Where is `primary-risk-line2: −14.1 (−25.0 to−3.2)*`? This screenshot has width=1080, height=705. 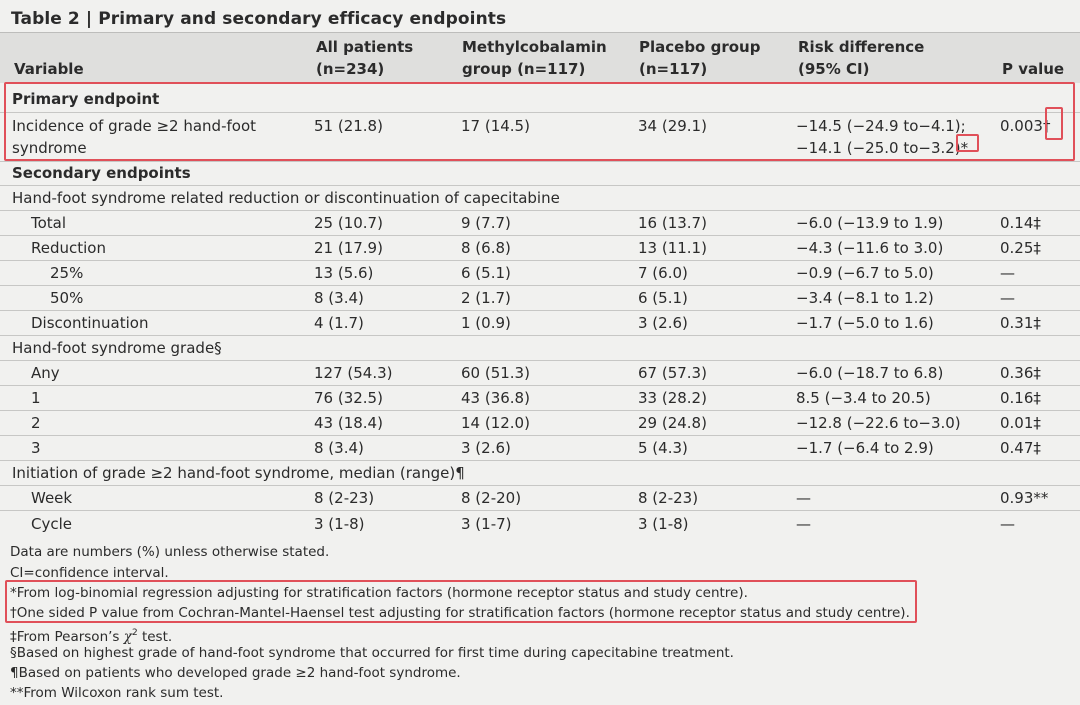
primary-risk-line2: −14.1 (−25.0 to−3.2)* is located at coordinates (882, 148).